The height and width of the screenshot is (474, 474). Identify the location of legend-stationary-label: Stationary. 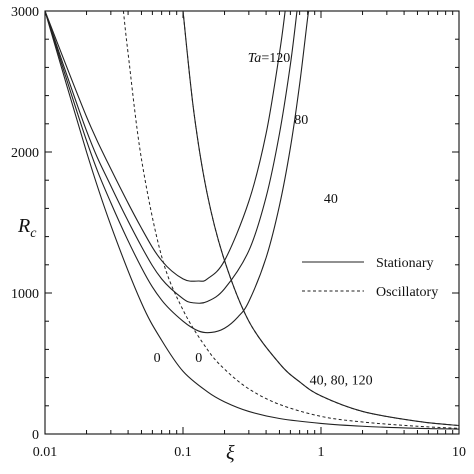
(405, 263).